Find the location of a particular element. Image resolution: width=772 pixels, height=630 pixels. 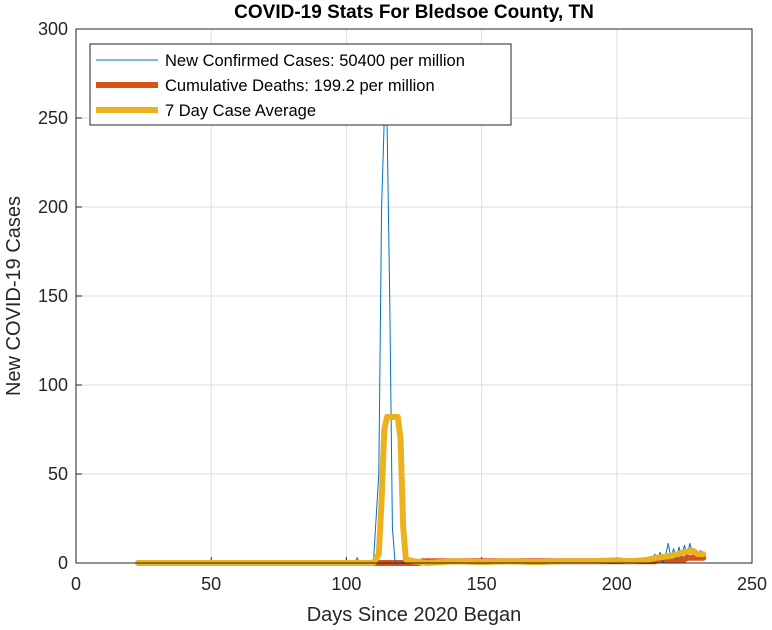

y-tick-label: 50 is located at coordinates (58, 474).